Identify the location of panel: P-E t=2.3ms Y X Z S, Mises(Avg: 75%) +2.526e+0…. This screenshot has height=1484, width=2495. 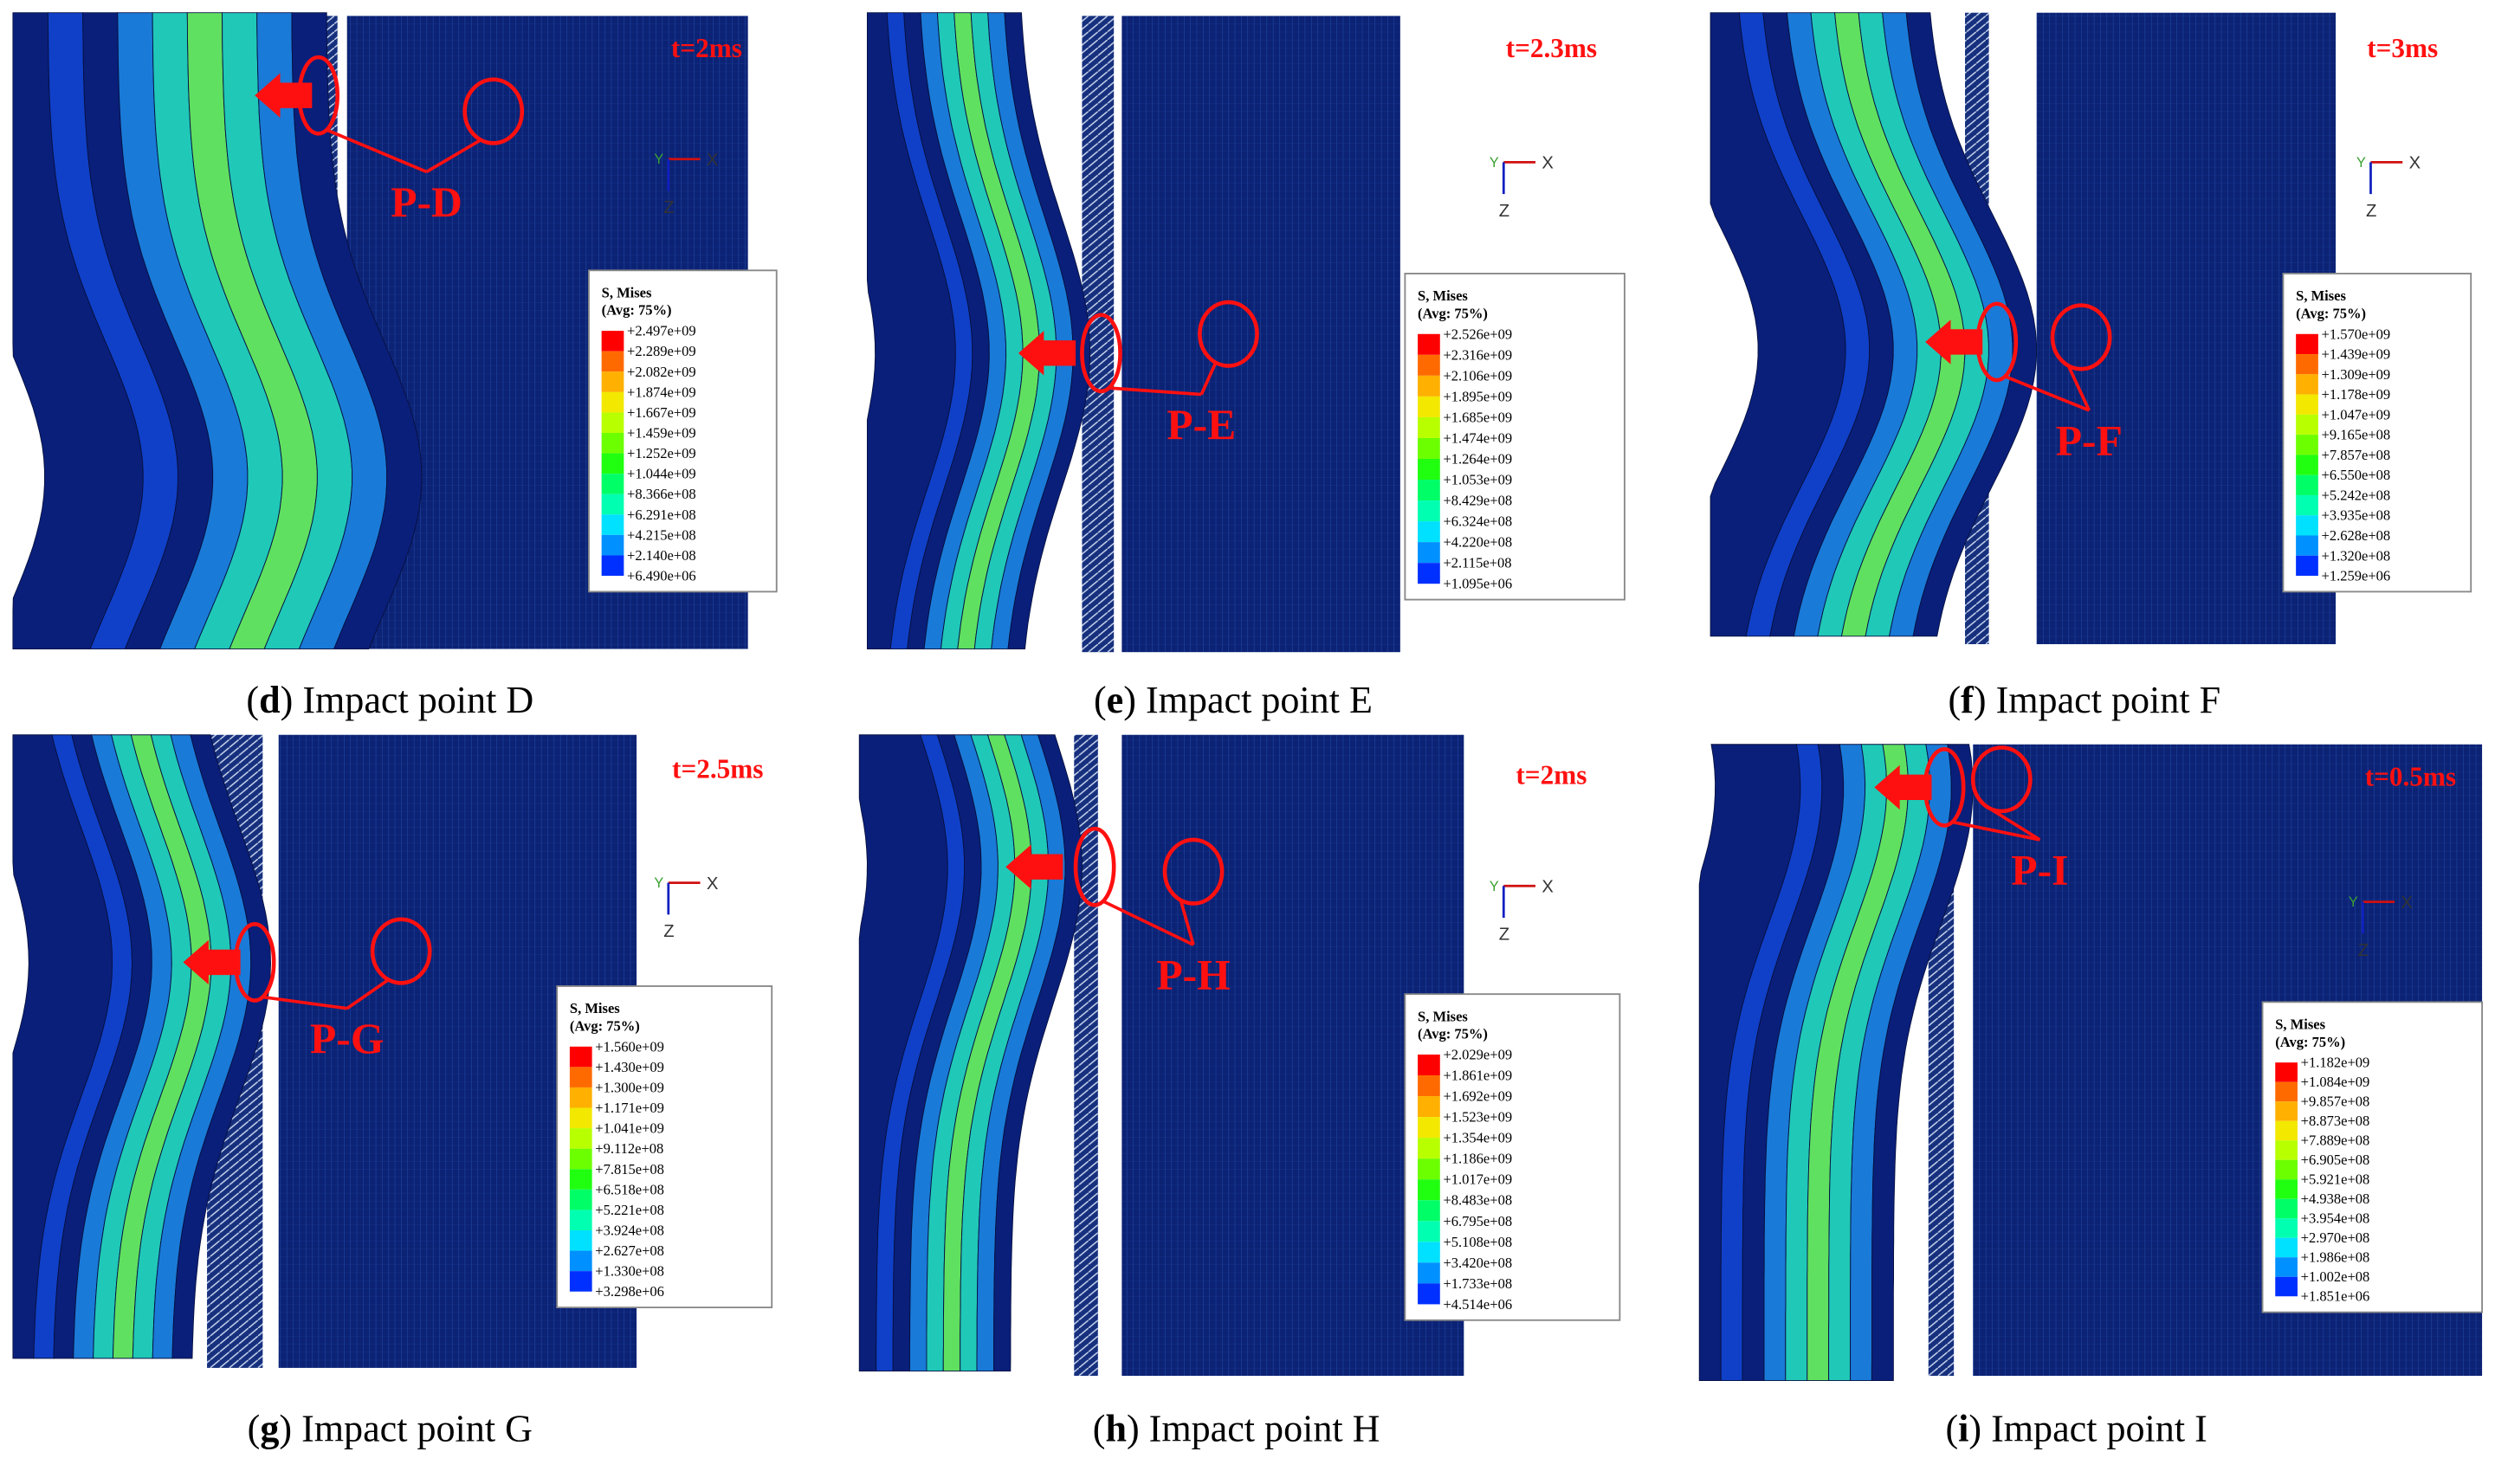
(1246, 366).